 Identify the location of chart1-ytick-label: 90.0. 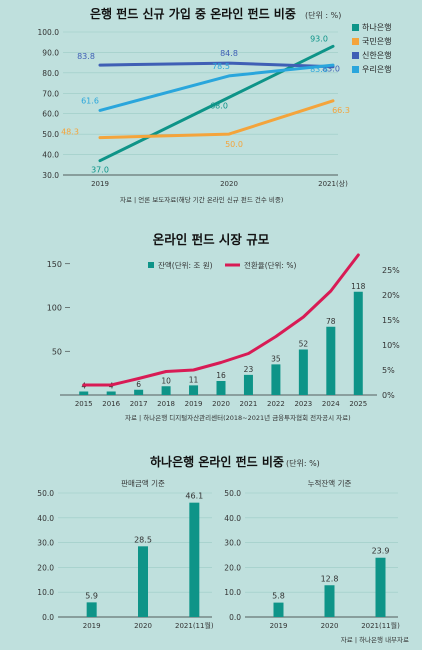
(50, 52).